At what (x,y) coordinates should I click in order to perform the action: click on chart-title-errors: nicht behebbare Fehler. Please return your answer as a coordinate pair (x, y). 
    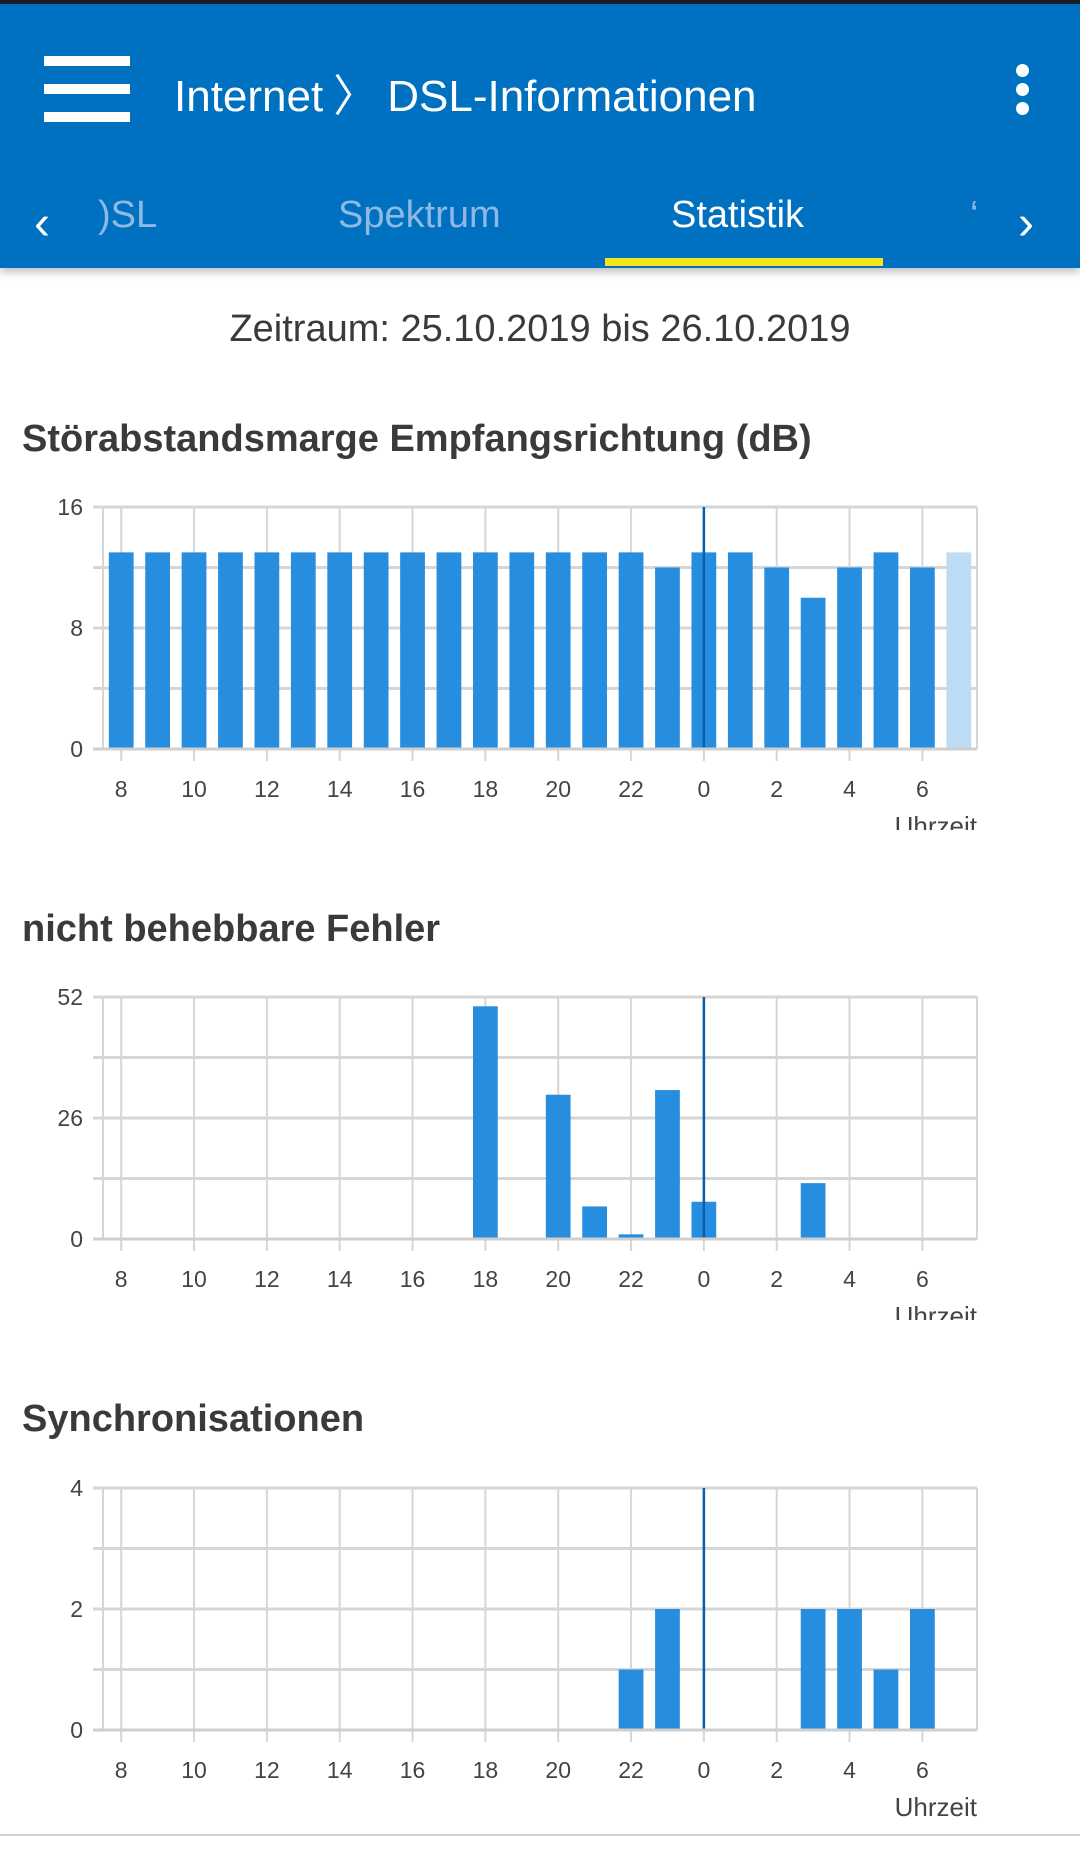
    Looking at the image, I should click on (231, 929).